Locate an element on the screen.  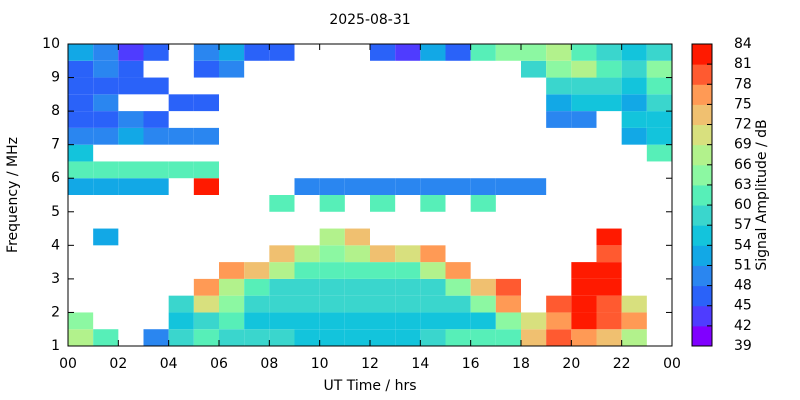
colorbar-tick-label: 81 is located at coordinates (743, 64).